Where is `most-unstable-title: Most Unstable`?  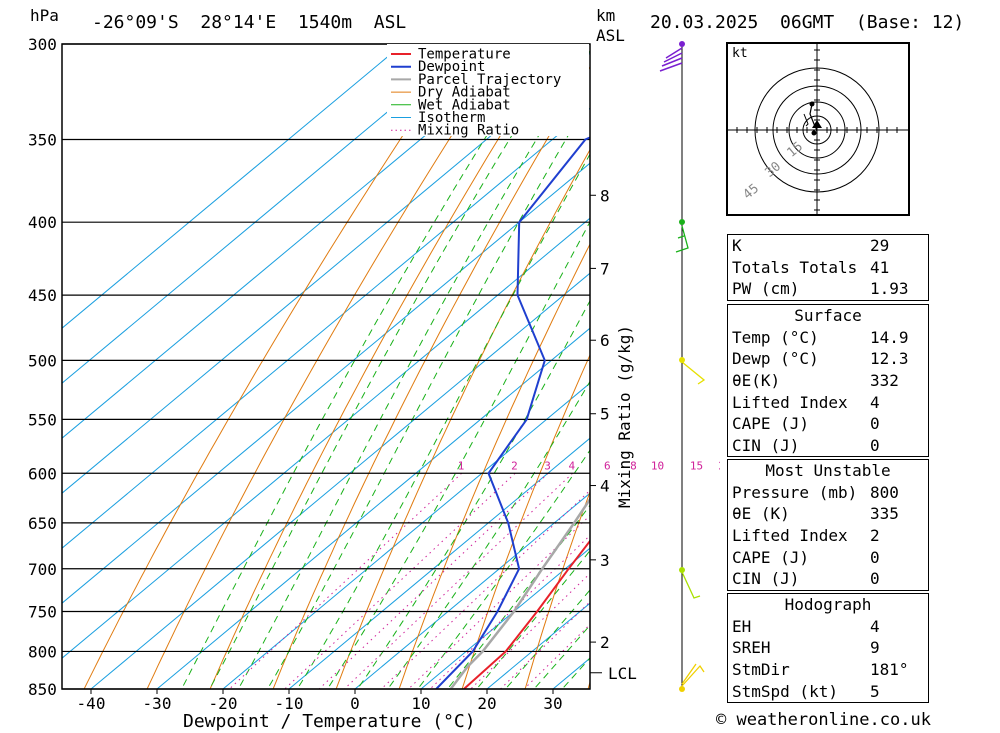 most-unstable-title: Most Unstable is located at coordinates (828, 471).